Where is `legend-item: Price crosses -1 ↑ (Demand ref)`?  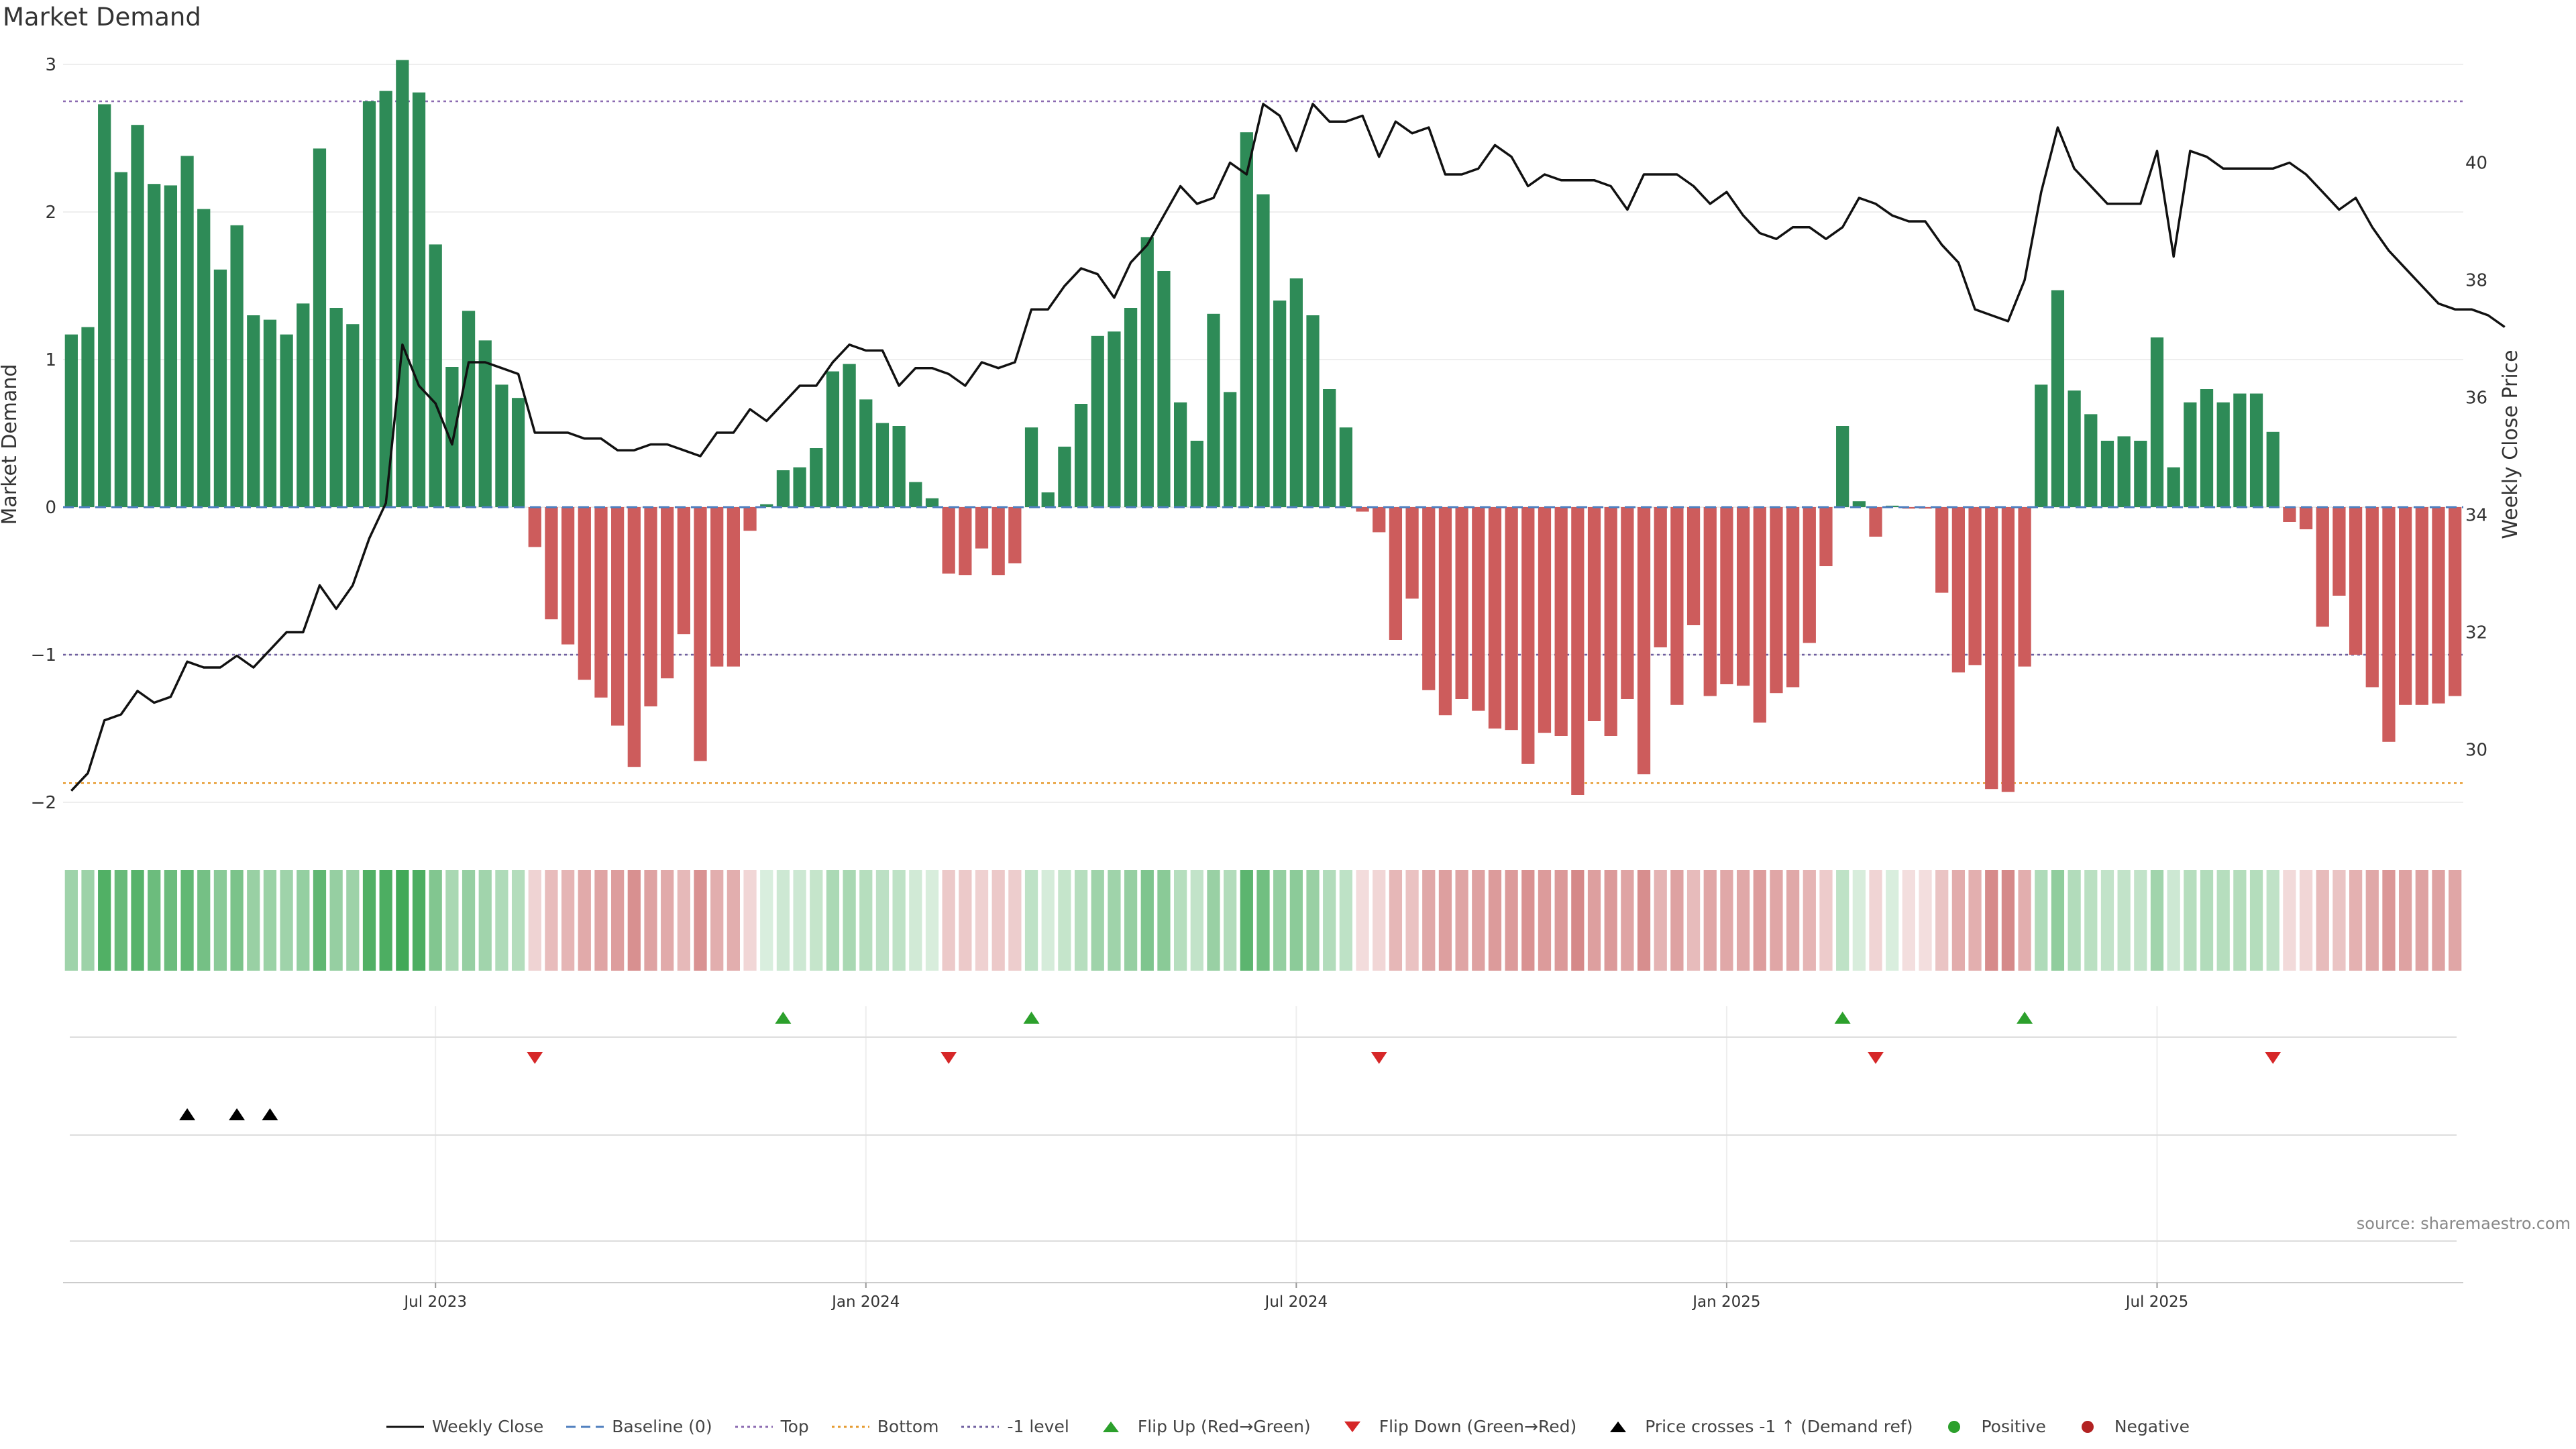 legend-item: Price crosses -1 ↑ (Demand ref) is located at coordinates (1756, 1426).